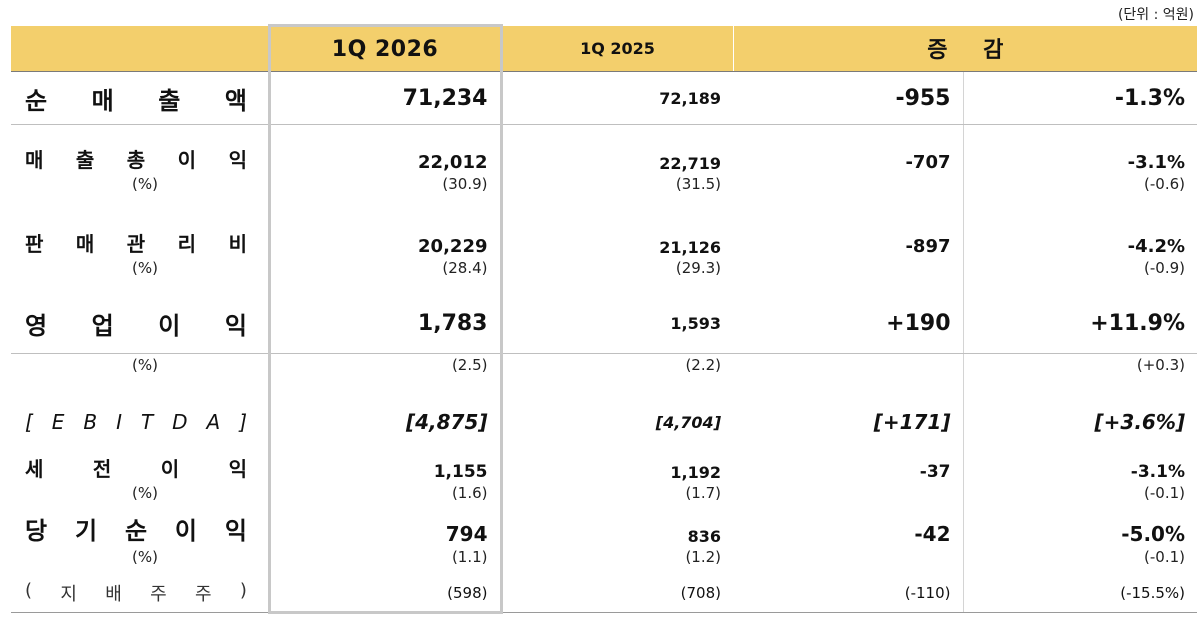  I want to click on pretax-current: 1,155, so click(385, 465).